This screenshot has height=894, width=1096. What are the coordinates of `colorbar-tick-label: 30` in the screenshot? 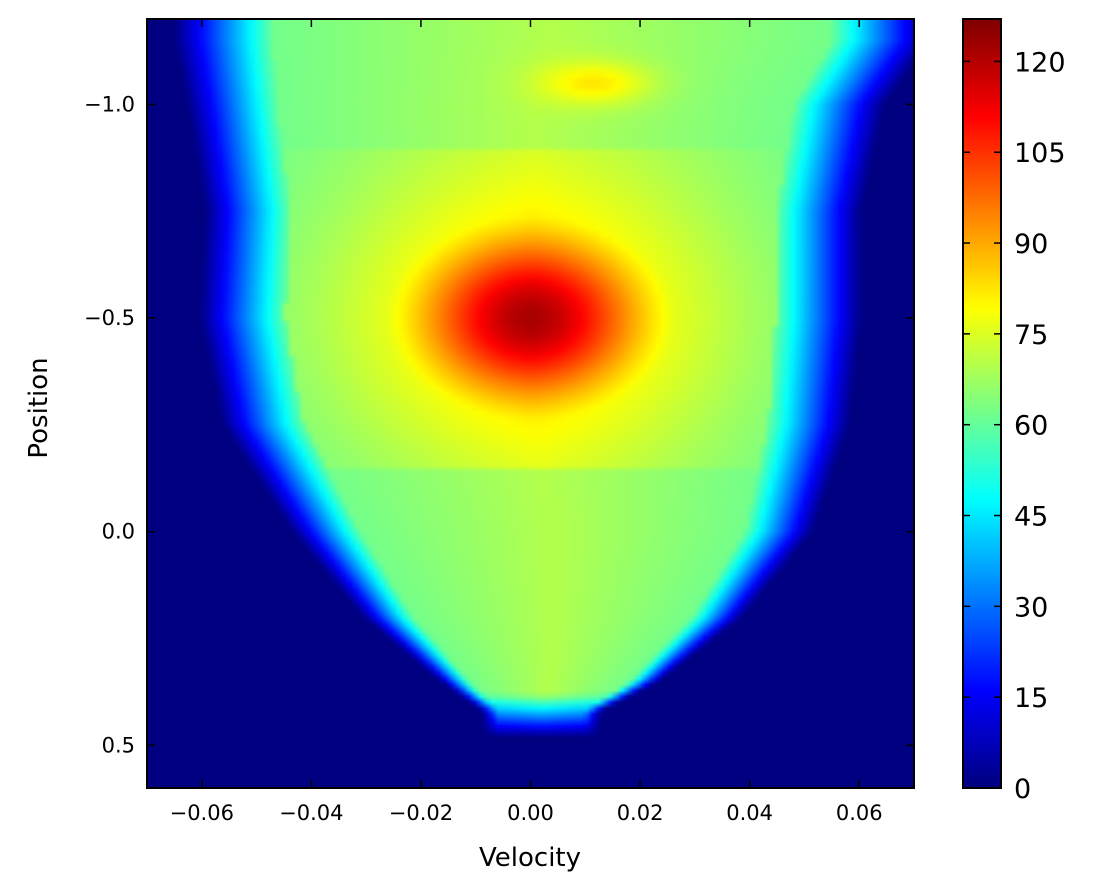 It's located at (1031, 607).